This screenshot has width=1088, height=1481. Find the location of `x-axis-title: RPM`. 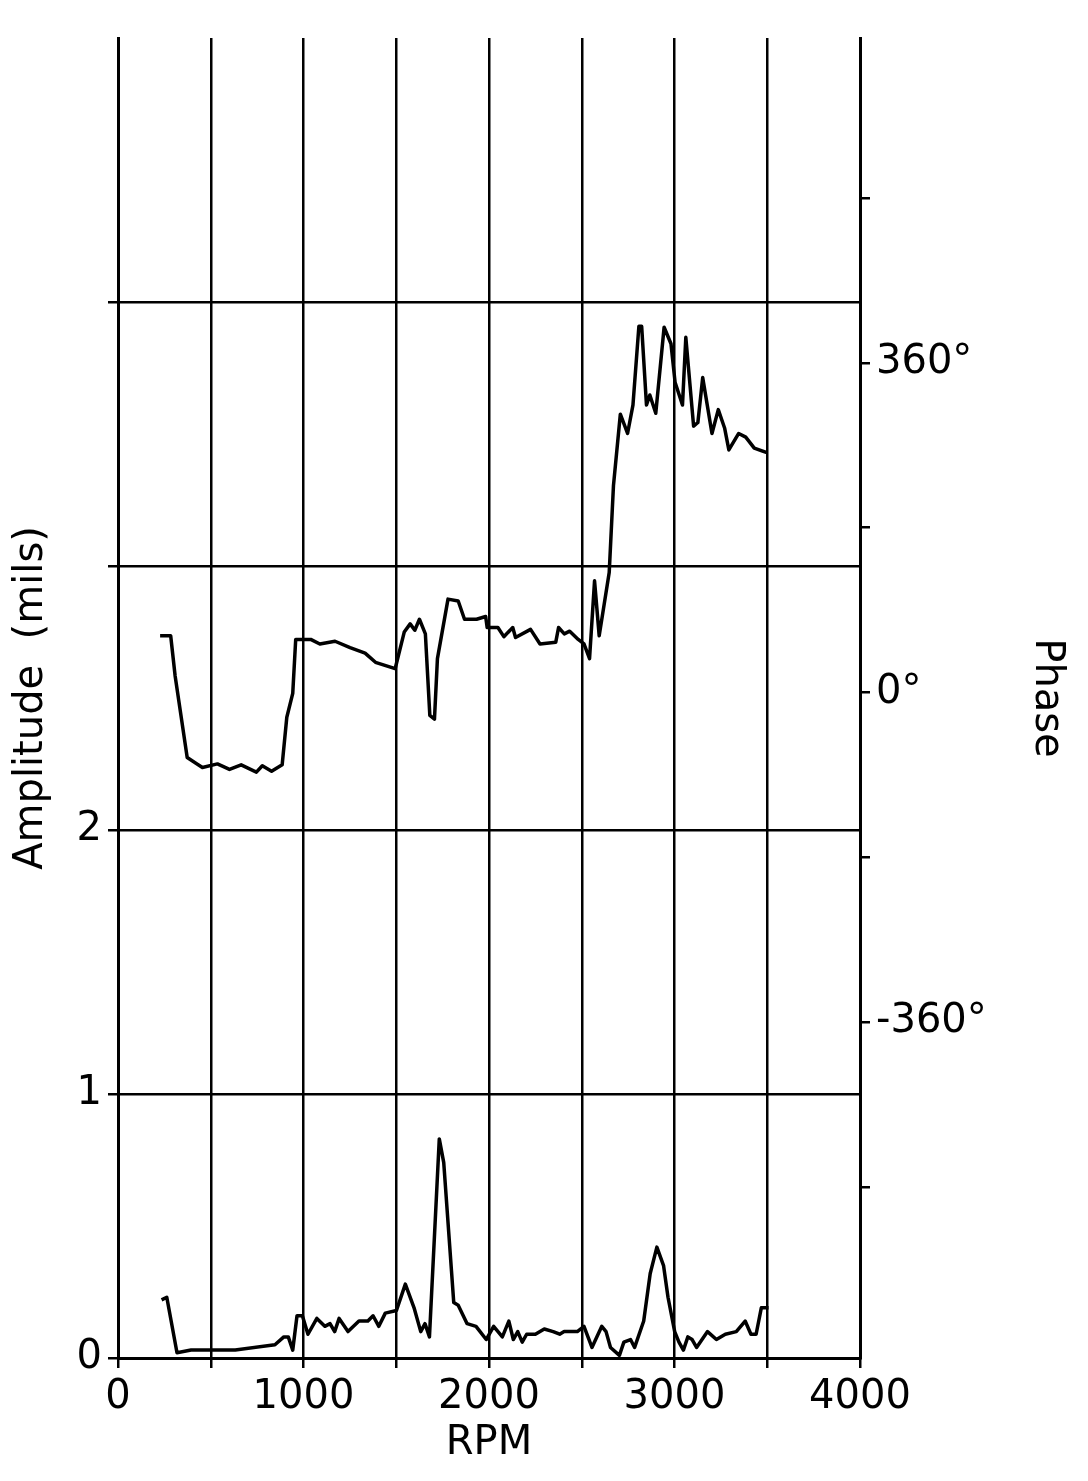

x-axis-title: RPM is located at coordinates (489, 1440).